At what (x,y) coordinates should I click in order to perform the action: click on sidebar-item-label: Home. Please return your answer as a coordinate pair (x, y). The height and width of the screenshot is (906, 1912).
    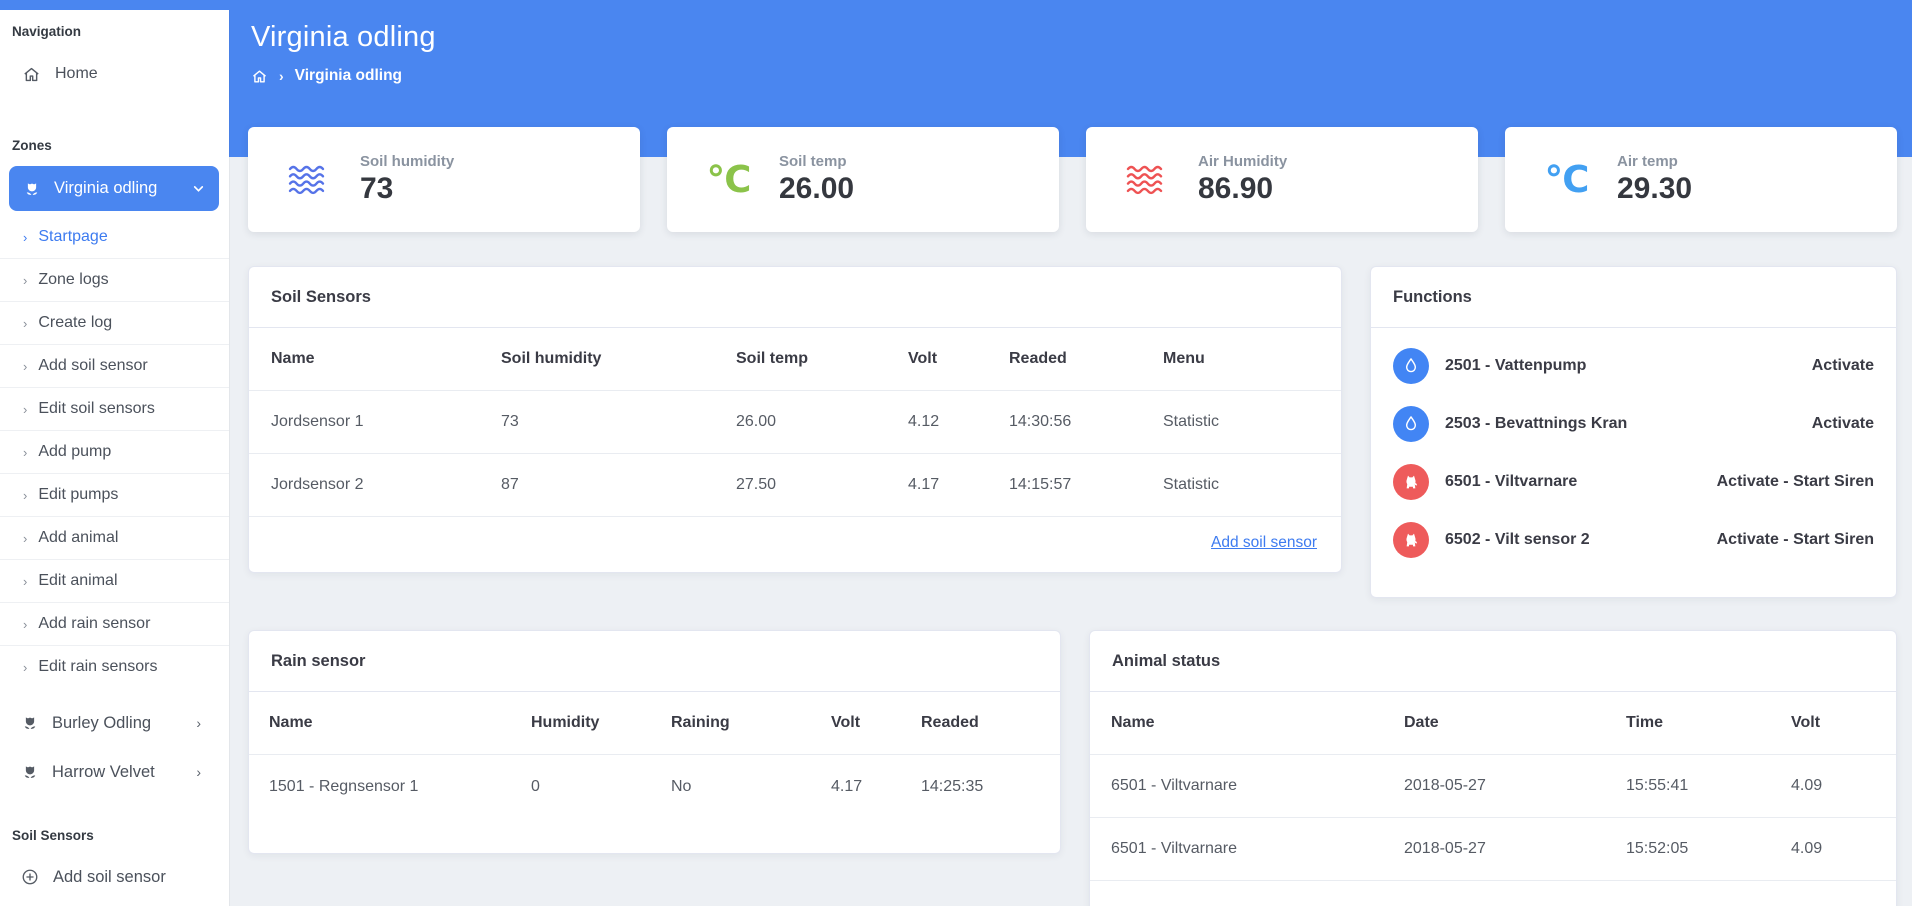
    Looking at the image, I should click on (76, 73).